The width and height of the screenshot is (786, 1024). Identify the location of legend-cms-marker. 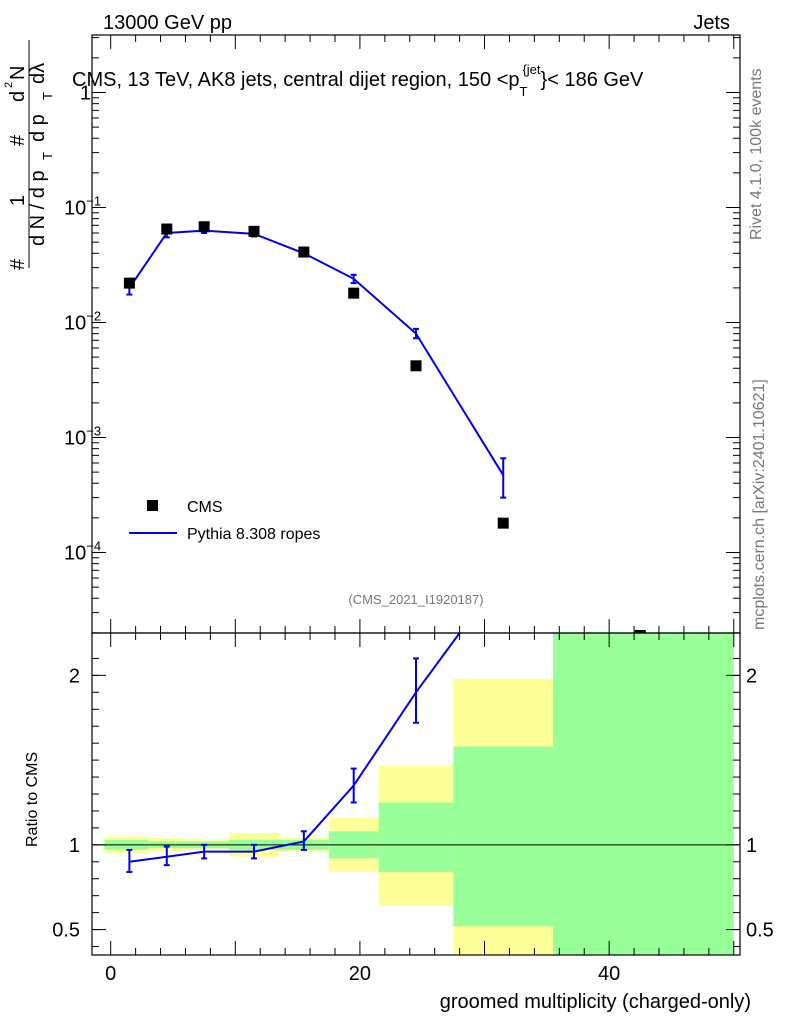
(152, 505).